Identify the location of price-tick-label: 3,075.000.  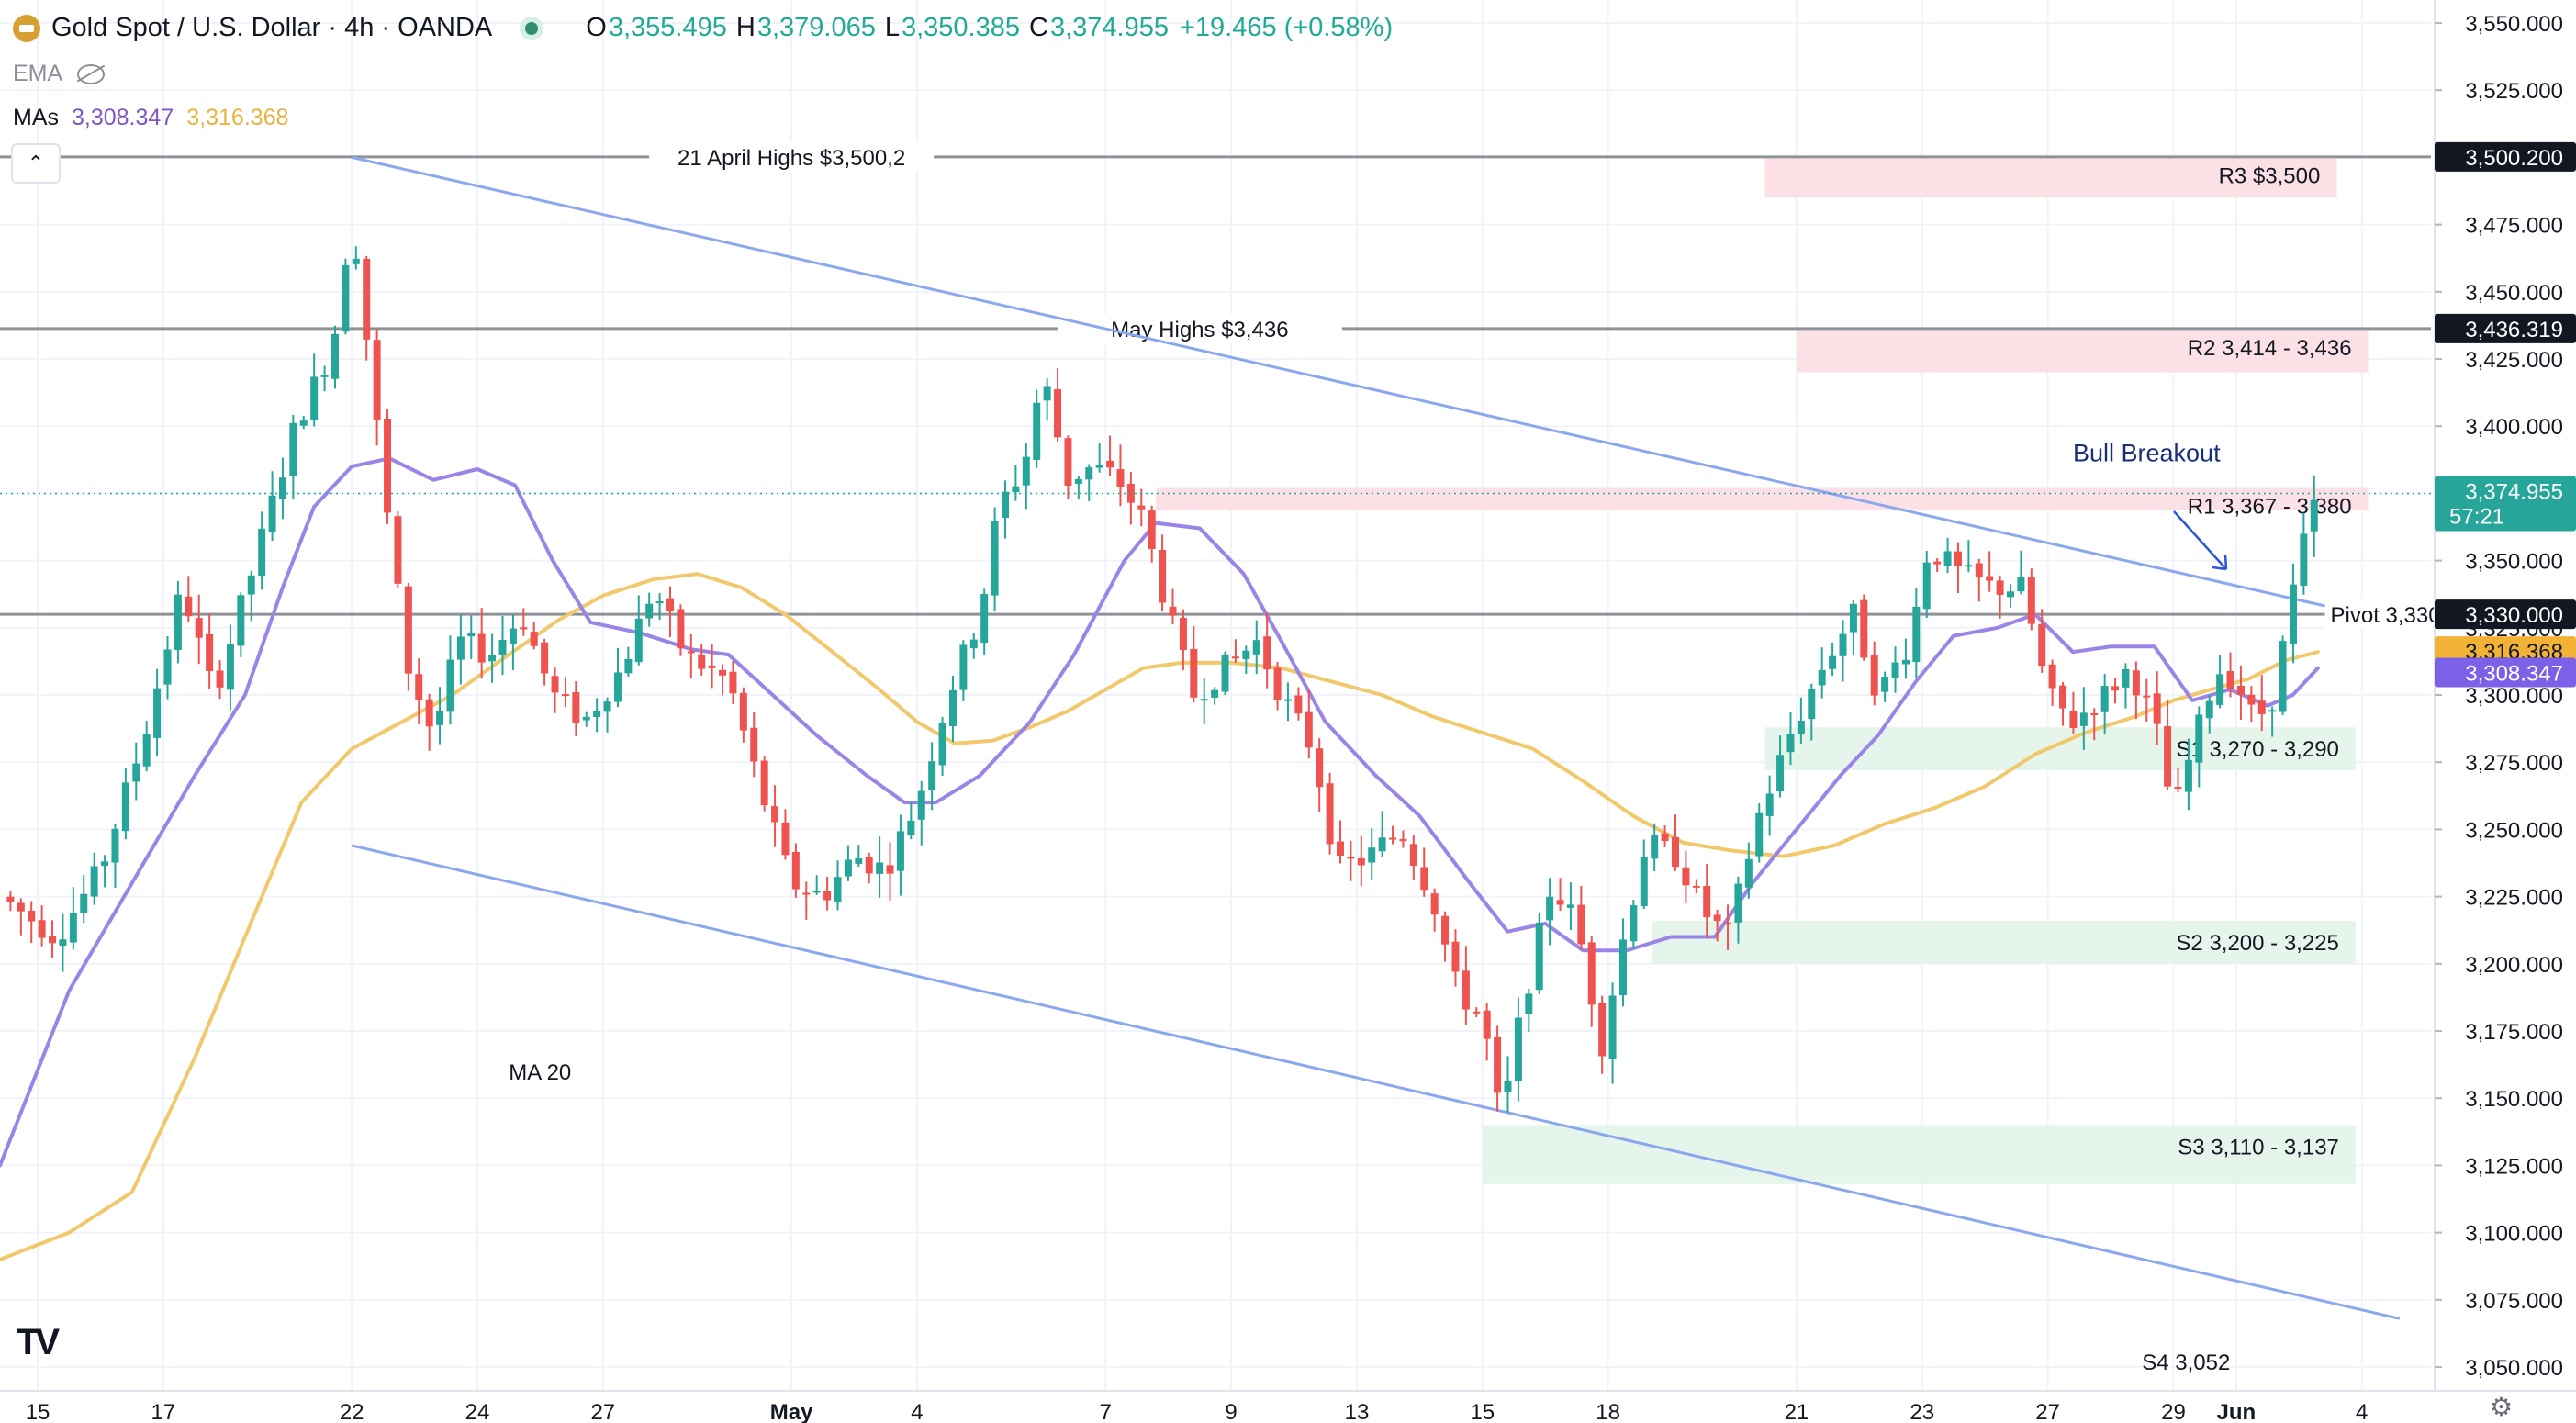
(2514, 1302).